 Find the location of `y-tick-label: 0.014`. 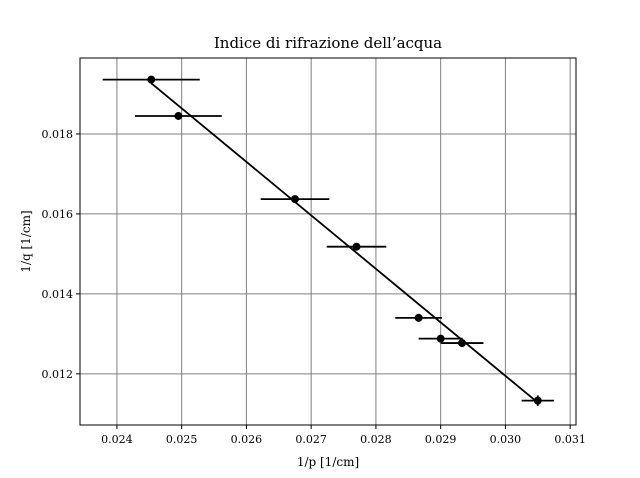

y-tick-label: 0.014 is located at coordinates (58, 294).